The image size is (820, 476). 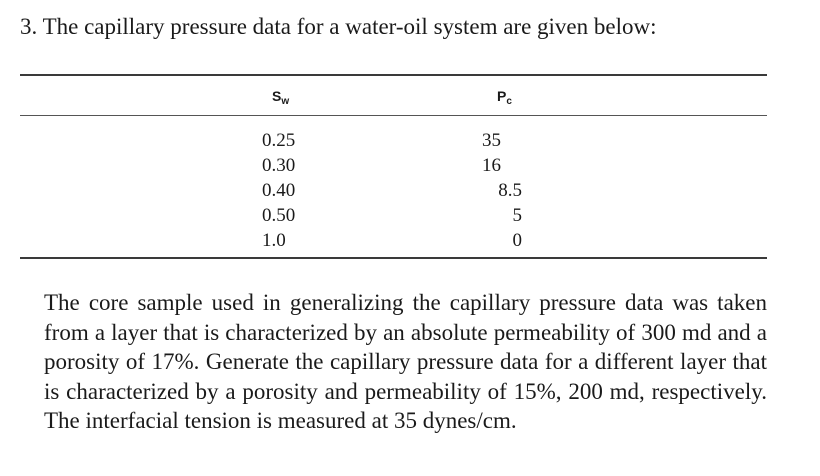 What do you see at coordinates (517, 215) in the screenshot?
I see `table-cell-pc: 5` at bounding box center [517, 215].